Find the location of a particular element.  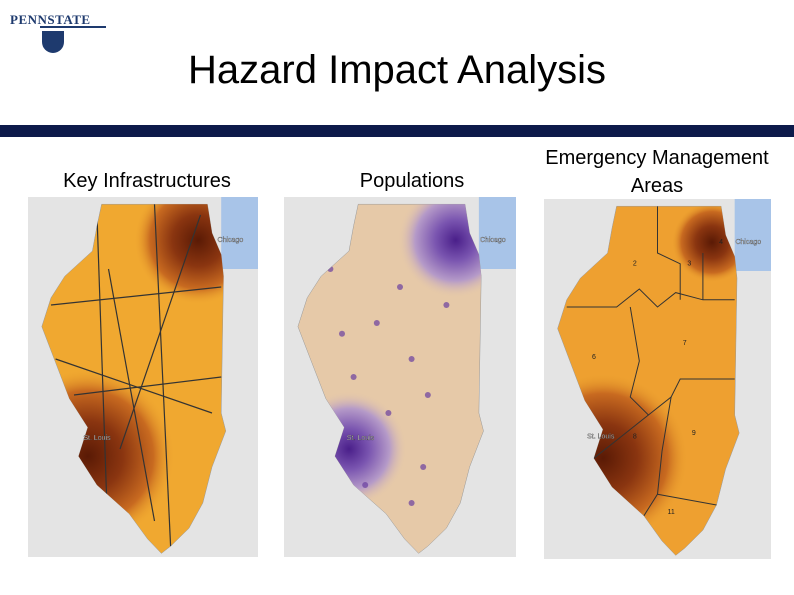

logo-line is located at coordinates (73, 27).